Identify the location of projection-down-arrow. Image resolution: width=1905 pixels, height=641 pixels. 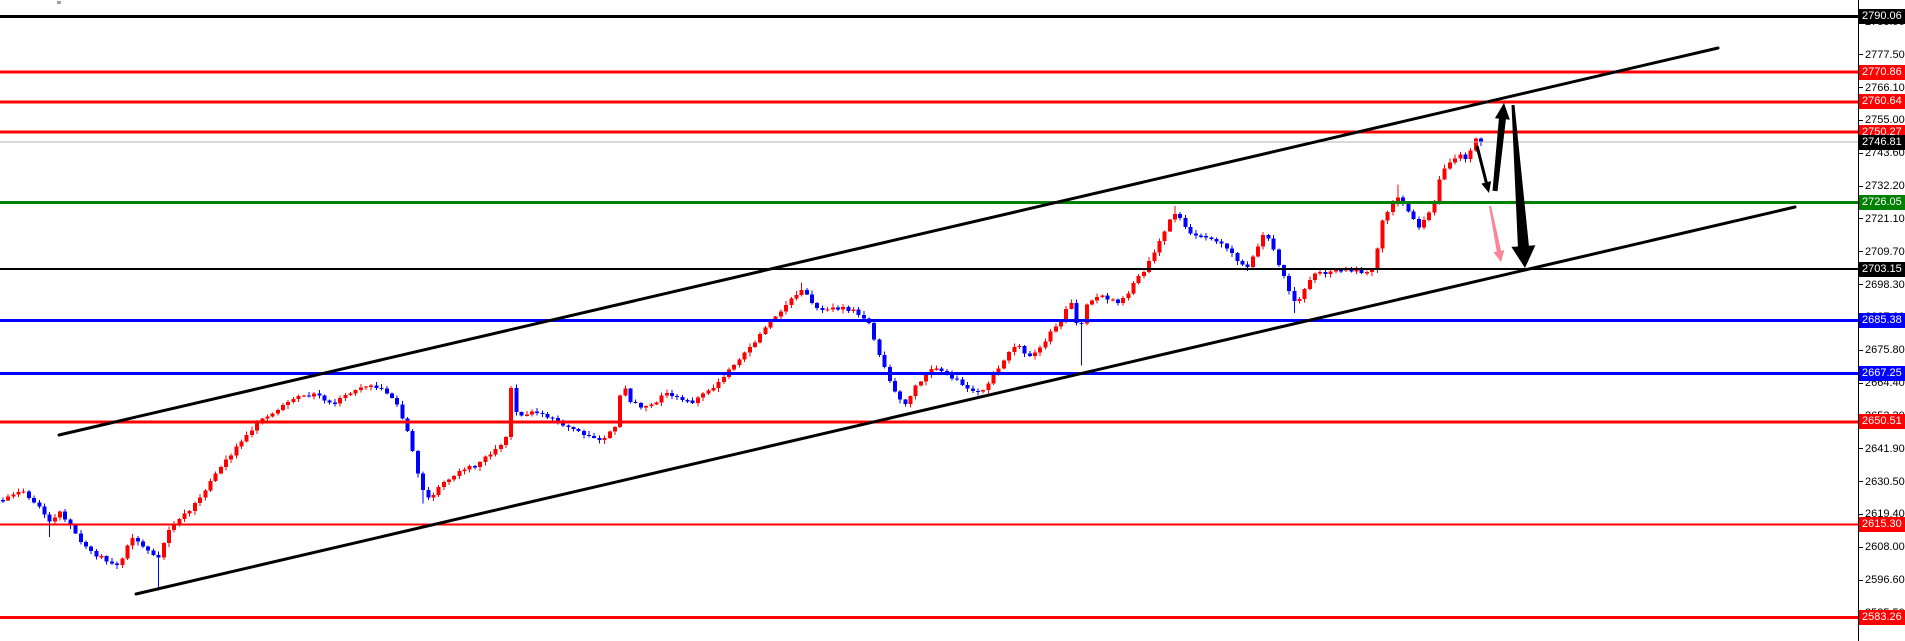
(1523, 186).